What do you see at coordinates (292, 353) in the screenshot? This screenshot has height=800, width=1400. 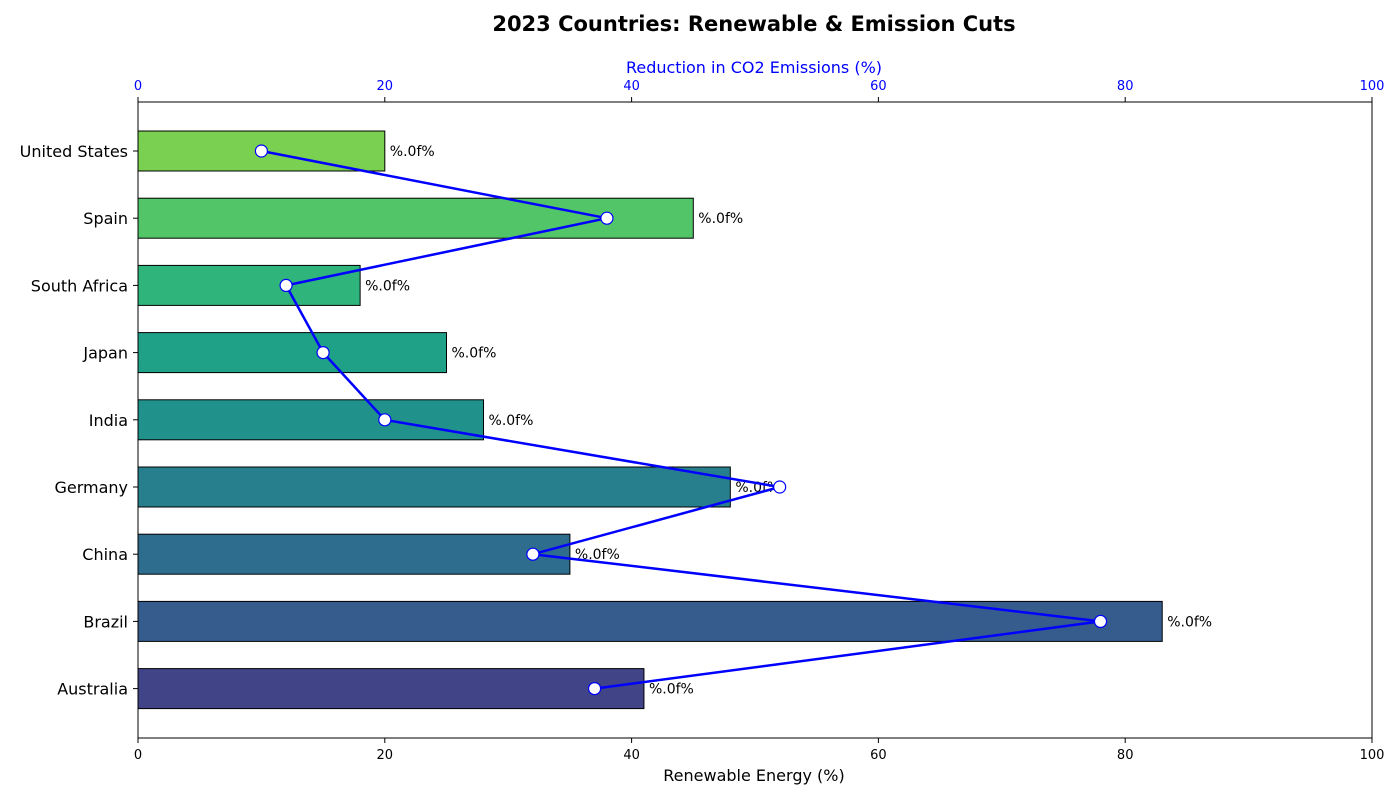 I see `bar-japan` at bounding box center [292, 353].